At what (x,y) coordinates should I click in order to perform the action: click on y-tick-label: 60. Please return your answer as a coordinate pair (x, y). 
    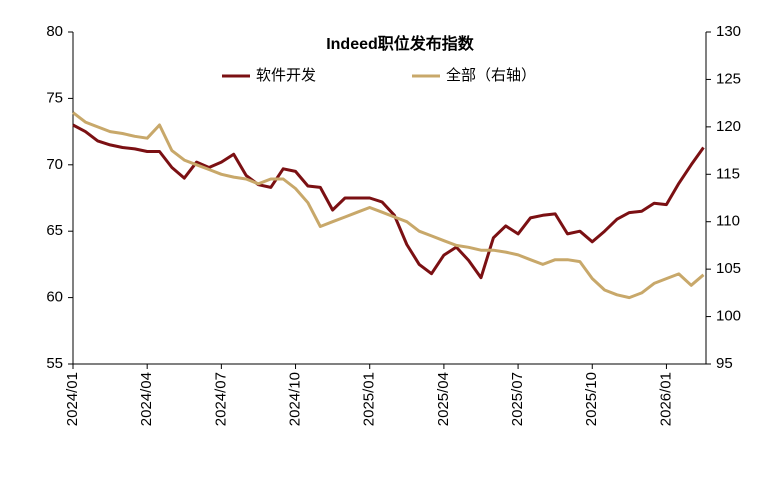
    Looking at the image, I should click on (54, 297).